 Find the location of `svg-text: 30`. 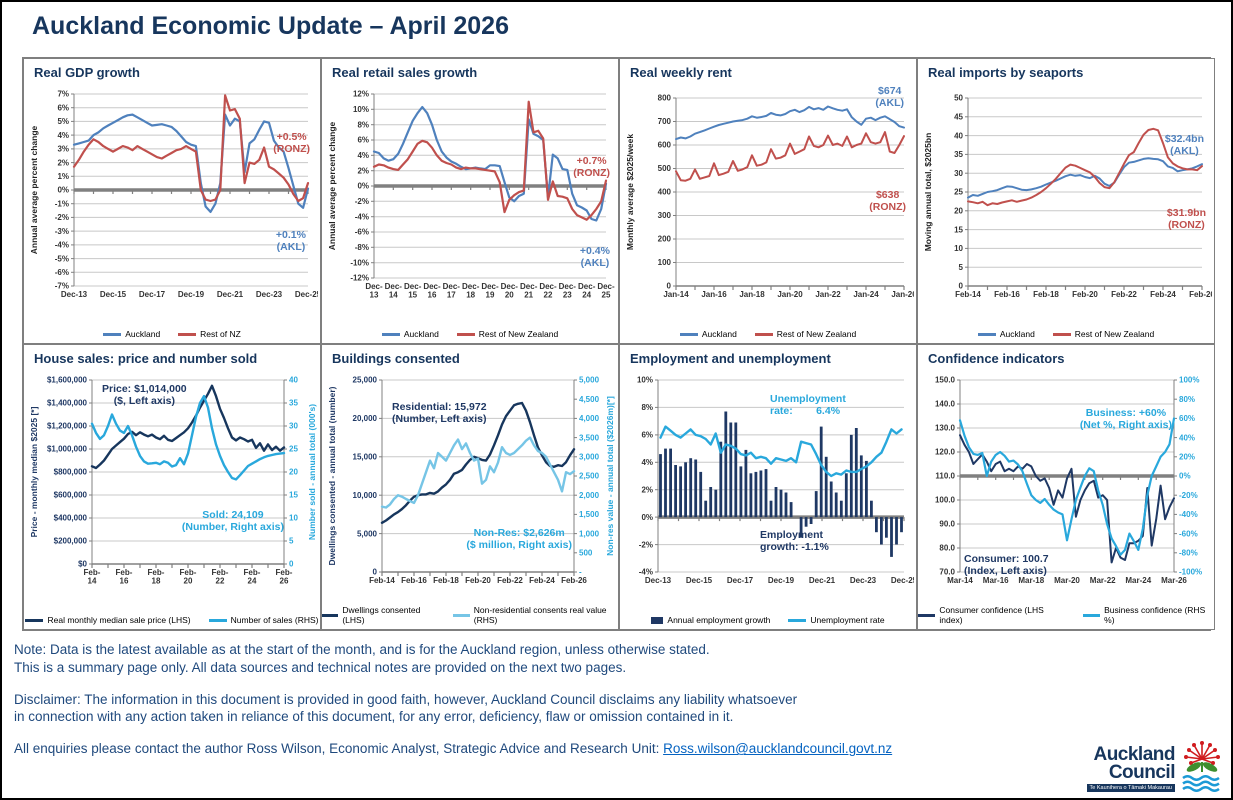

svg-text: 30 is located at coordinates (293, 426).